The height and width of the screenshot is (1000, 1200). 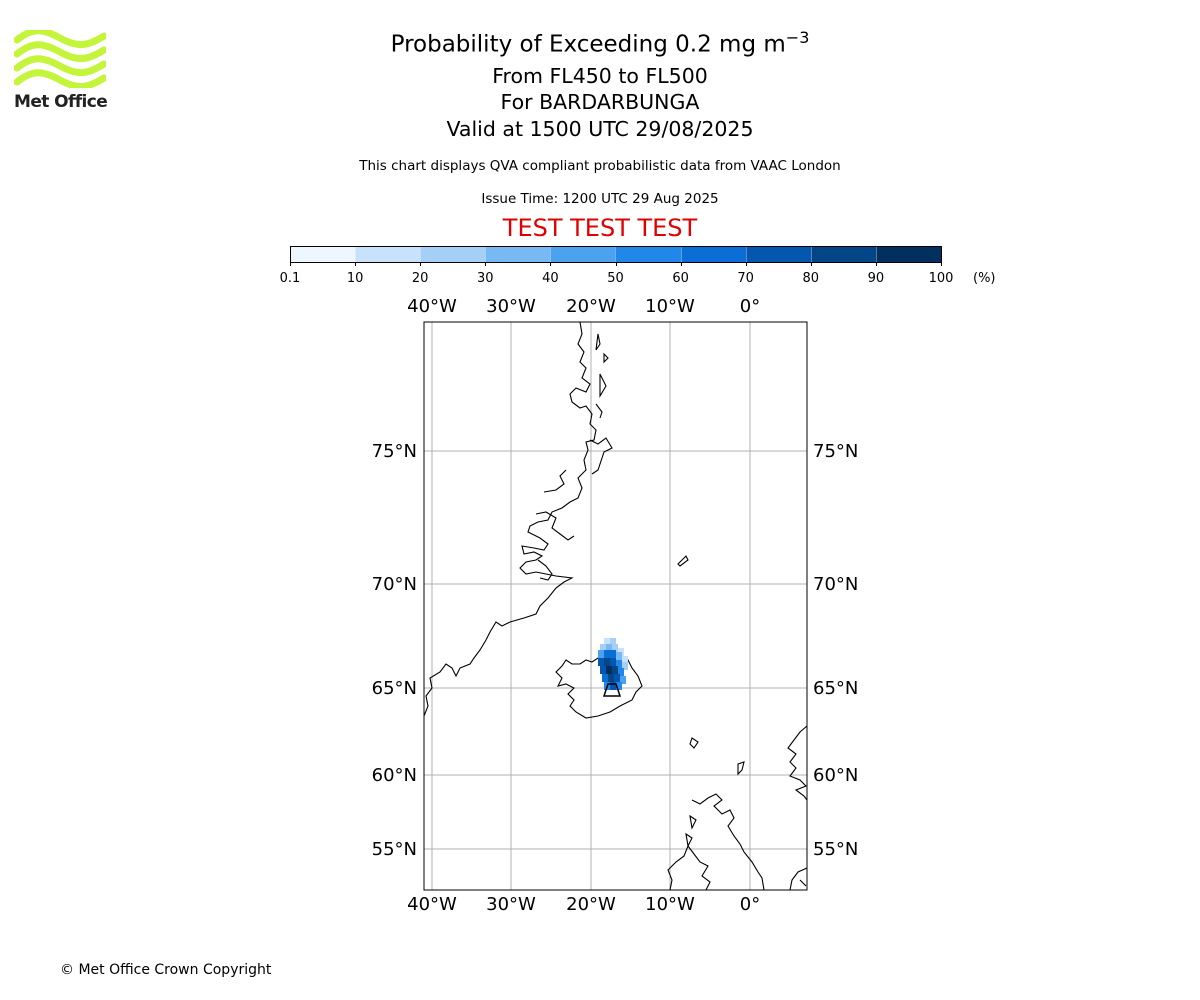 What do you see at coordinates (602, 365) in the screenshot?
I see `greenland-islands` at bounding box center [602, 365].